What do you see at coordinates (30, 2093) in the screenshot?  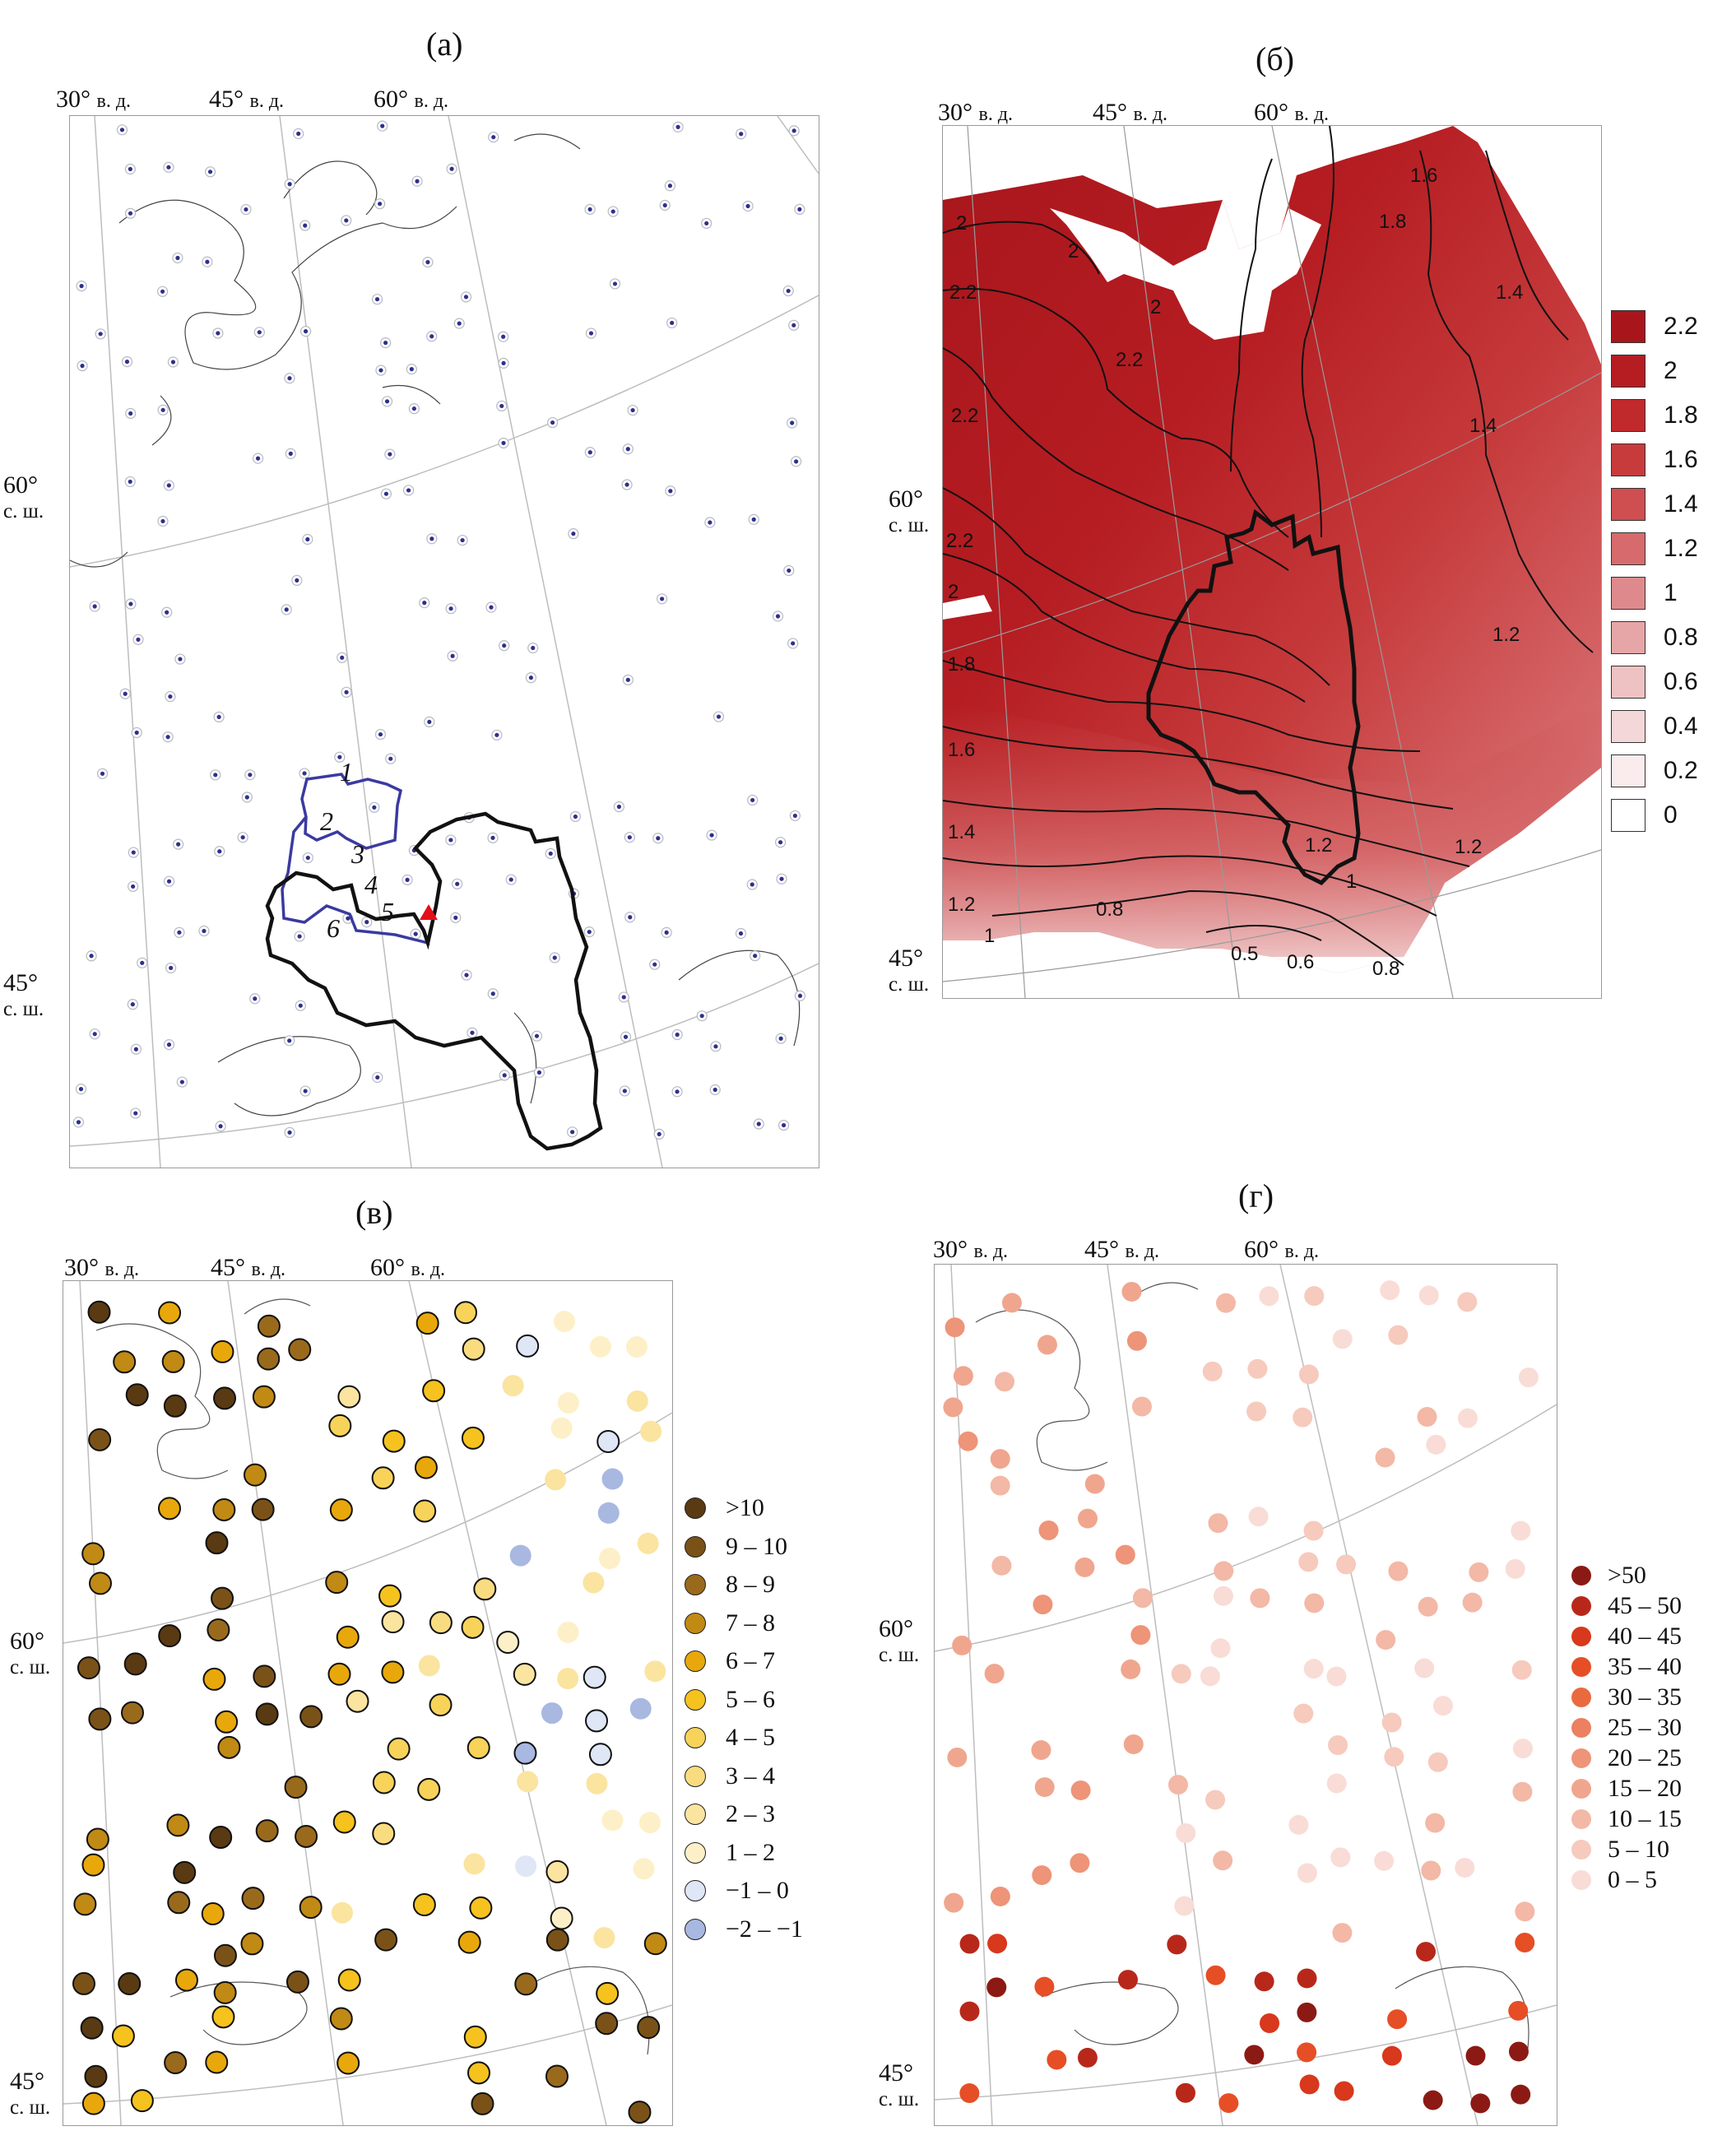 I see `panel-c-lat-45: 45° с. ш.` at bounding box center [30, 2093].